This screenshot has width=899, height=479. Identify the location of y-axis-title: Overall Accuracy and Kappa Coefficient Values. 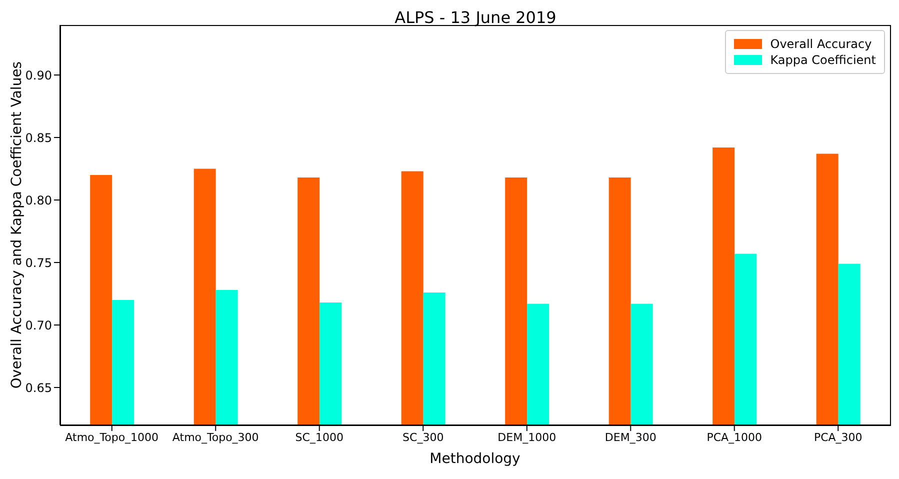
(16, 225).